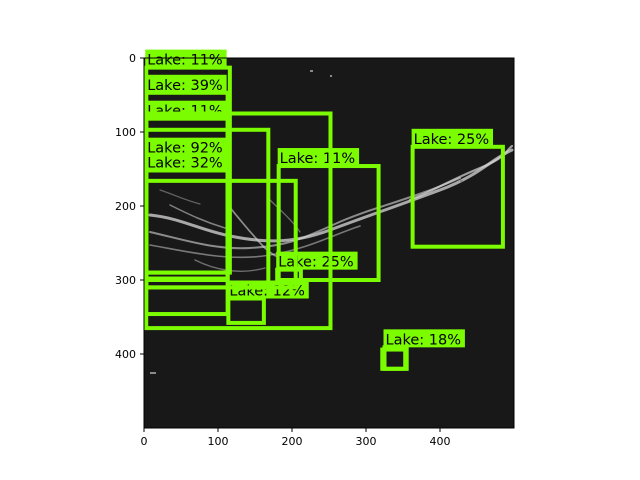 The width and height of the screenshot is (640, 480). I want to click on x-tick-label: 200, so click(292, 441).